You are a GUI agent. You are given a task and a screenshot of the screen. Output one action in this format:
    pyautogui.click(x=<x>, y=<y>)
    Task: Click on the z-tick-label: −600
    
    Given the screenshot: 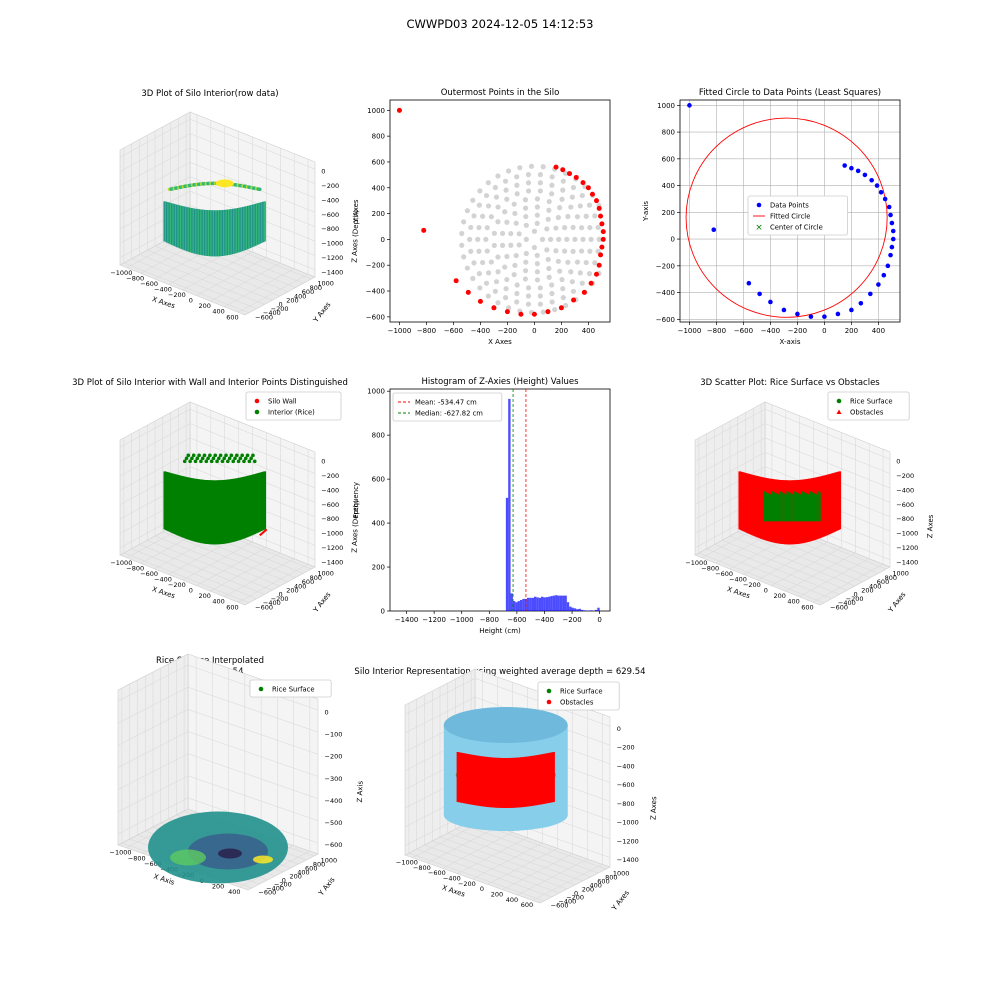 What is the action you would take?
    pyautogui.click(x=330, y=215)
    